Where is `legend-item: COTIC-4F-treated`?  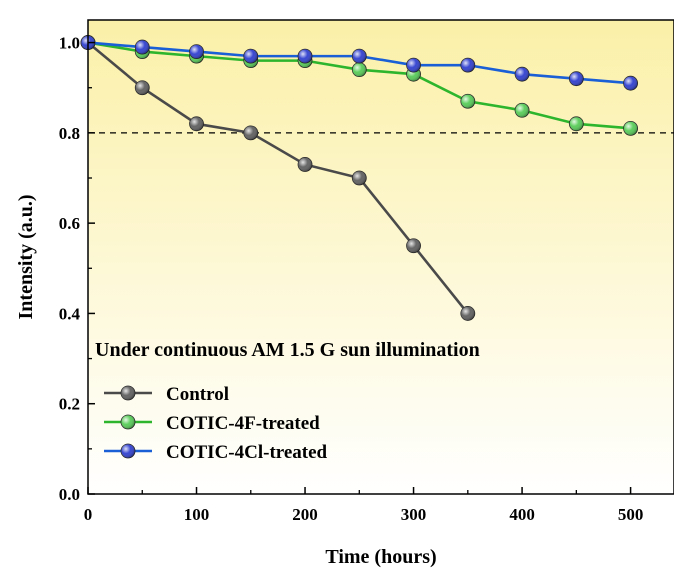 legend-item: COTIC-4F-treated is located at coordinates (212, 423).